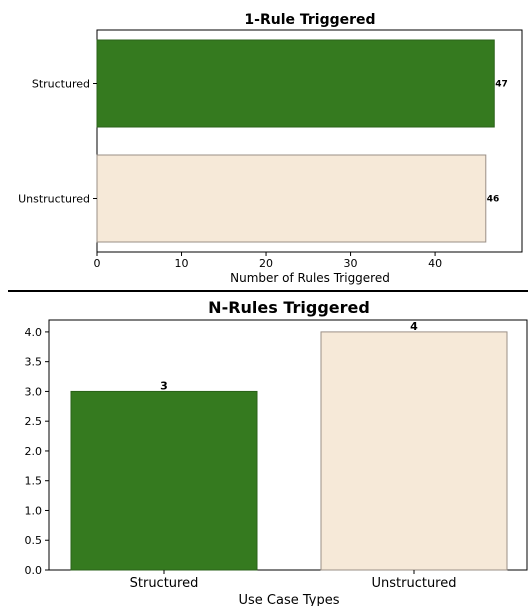 The height and width of the screenshot is (606, 528). What do you see at coordinates (34, 421) in the screenshot?
I see `y-tick-label: 2.5` at bounding box center [34, 421].